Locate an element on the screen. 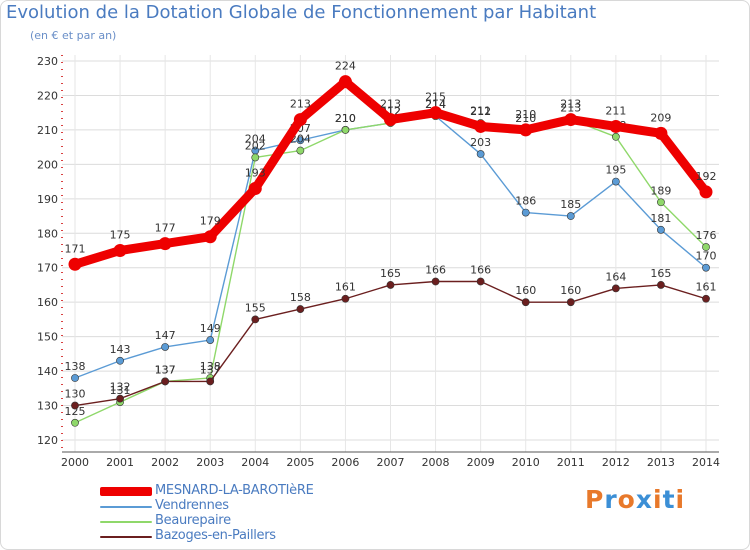  x-tick-label: 2011 is located at coordinates (571, 462).